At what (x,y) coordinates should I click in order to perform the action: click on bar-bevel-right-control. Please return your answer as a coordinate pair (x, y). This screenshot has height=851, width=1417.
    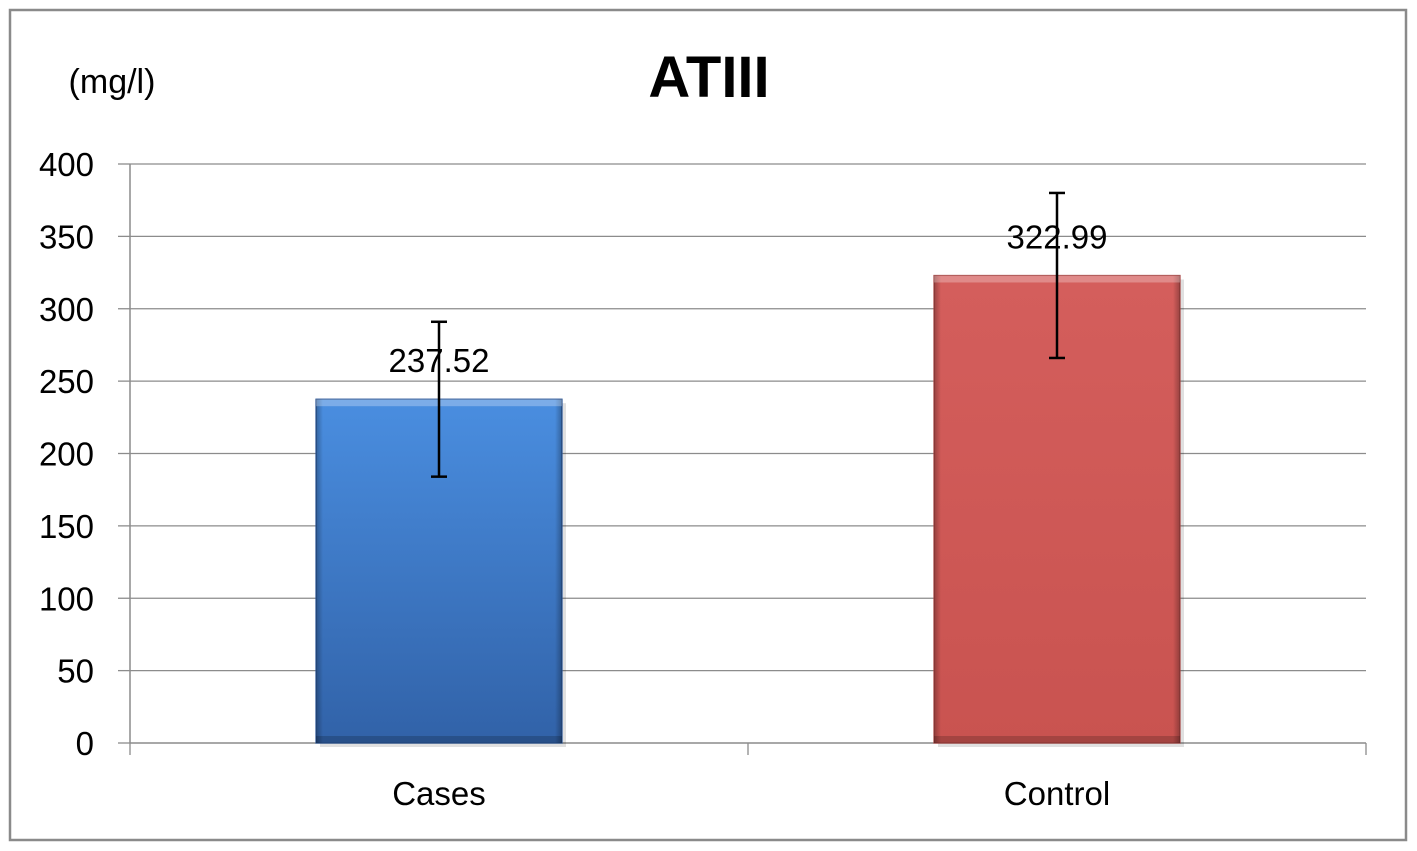
    Looking at the image, I should click on (1176, 509).